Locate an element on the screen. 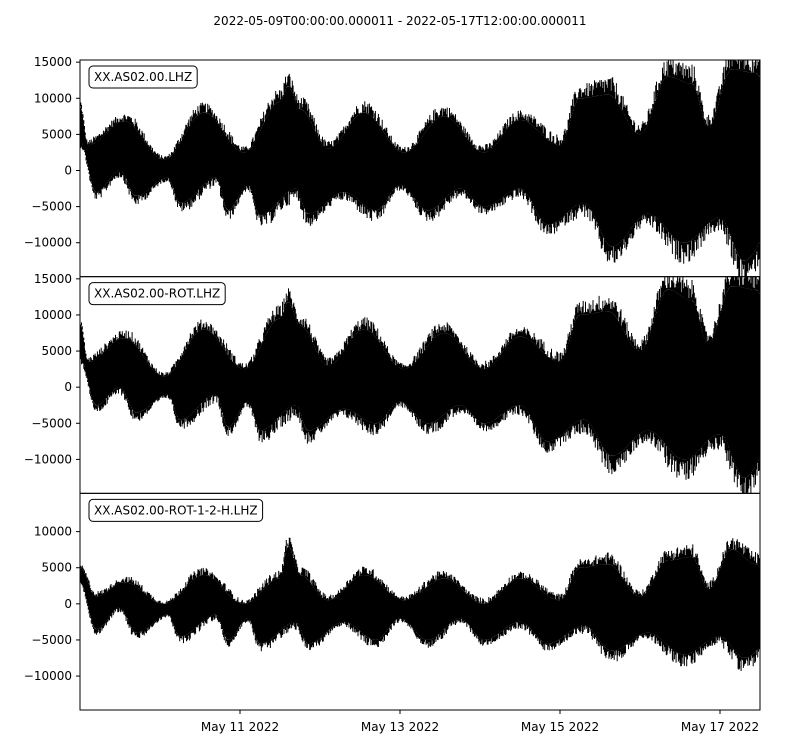 This screenshot has width=800, height=750. trace-id-label: XX.AS02.00-ROT.LHZ is located at coordinates (157, 294).